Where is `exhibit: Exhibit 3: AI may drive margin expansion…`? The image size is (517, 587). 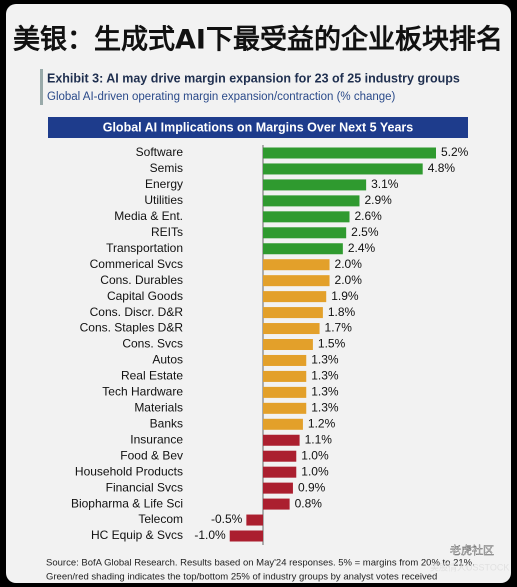
exhibit: Exhibit 3: AI may drive margin expansion… is located at coordinates (253, 78).